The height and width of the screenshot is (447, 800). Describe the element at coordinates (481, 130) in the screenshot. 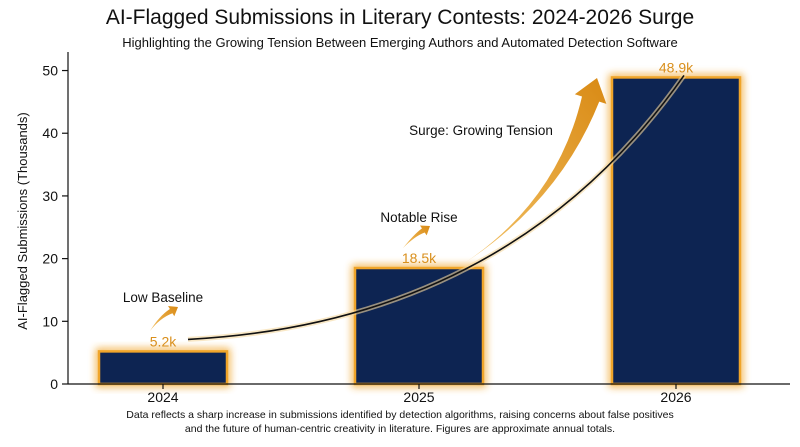

I see `annotation-3: Surge: Growing Tension` at that location.